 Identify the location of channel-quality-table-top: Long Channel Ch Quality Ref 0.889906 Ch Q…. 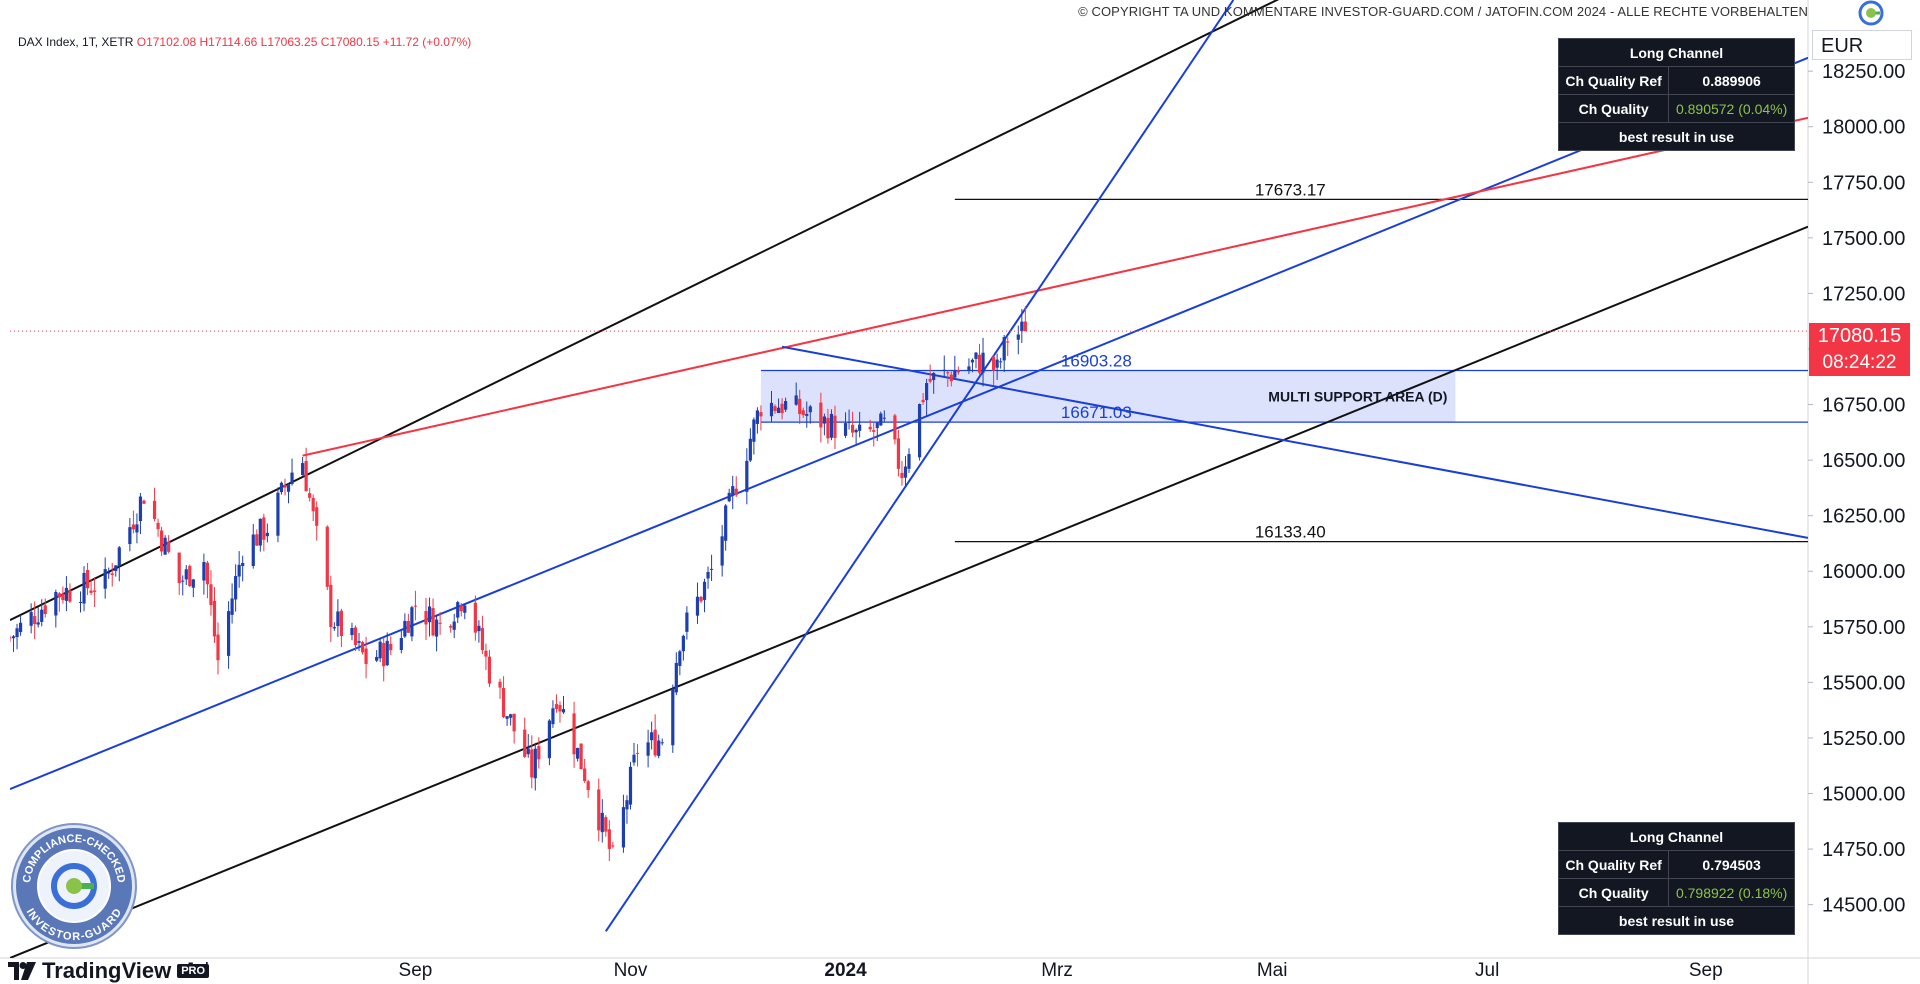
(1676, 94).